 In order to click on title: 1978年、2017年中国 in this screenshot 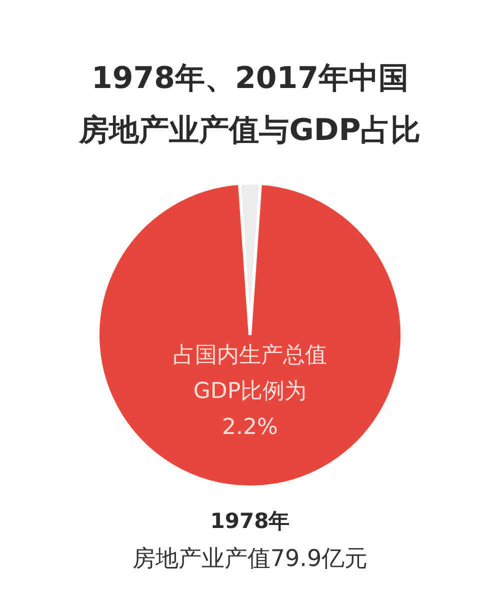, I will do `click(250, 78)`.